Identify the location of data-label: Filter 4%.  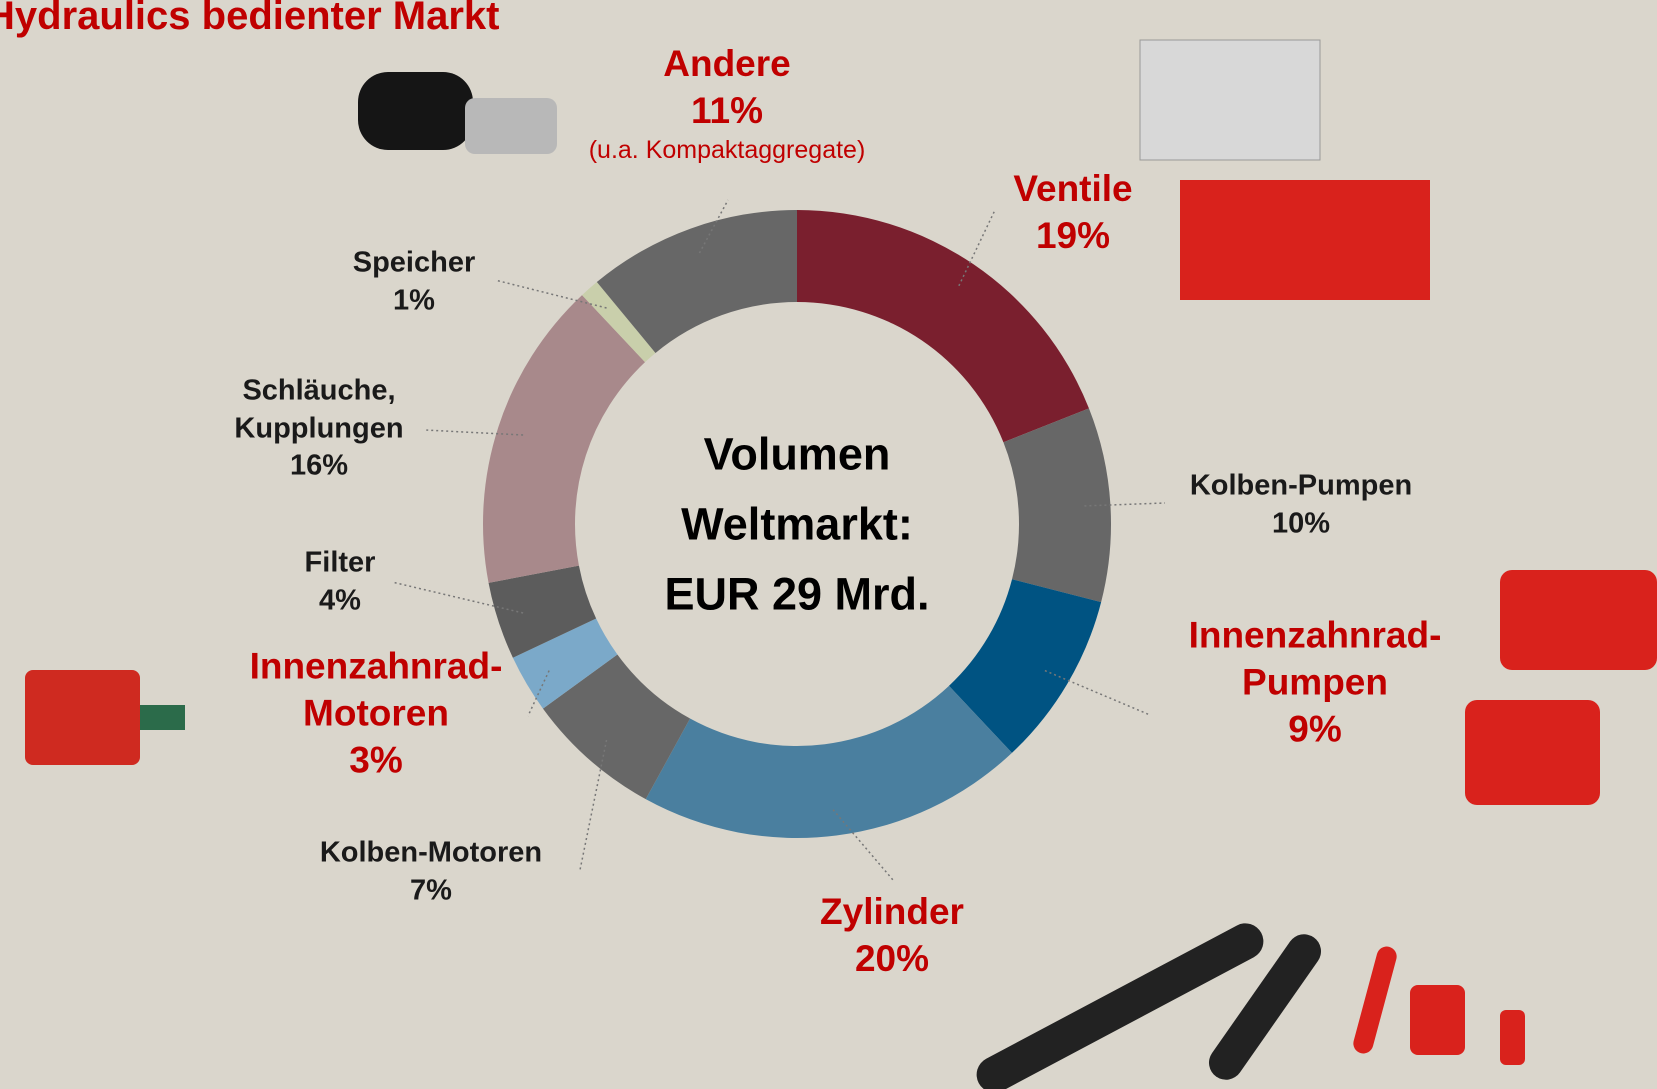
(340, 581).